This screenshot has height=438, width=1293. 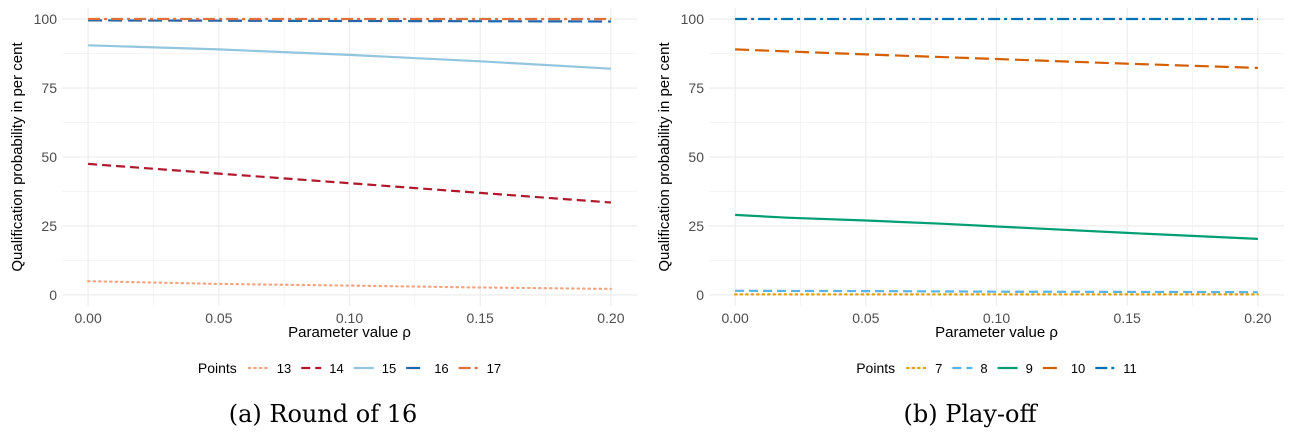 What do you see at coordinates (336, 368) in the screenshot?
I see `legend-label-14: 14` at bounding box center [336, 368].